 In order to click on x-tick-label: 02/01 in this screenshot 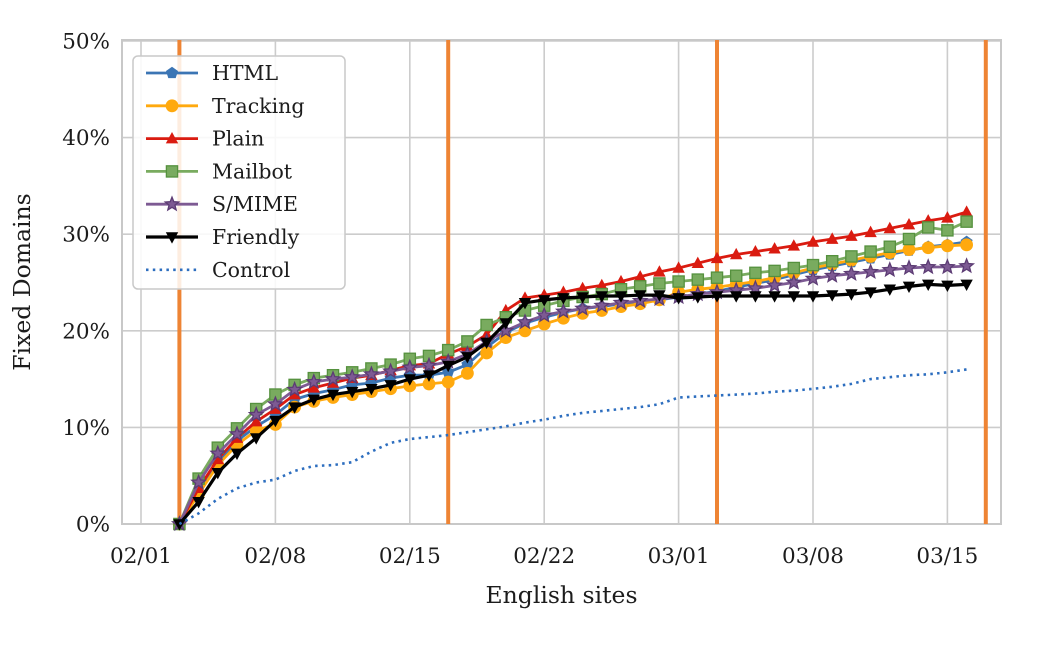, I will do `click(141, 556)`.